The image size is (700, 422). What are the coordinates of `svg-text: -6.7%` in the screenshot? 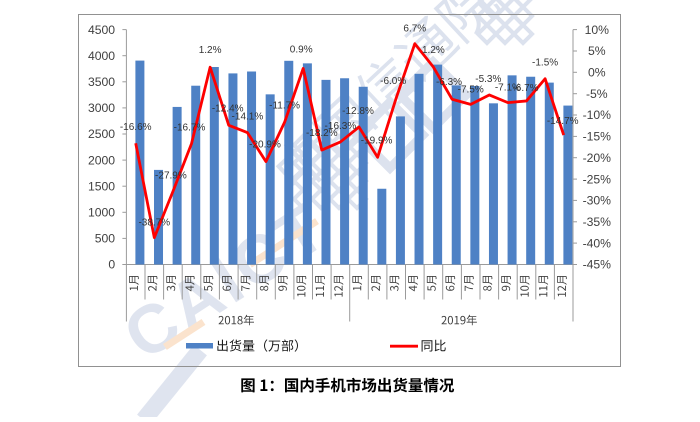 It's located at (525, 88).